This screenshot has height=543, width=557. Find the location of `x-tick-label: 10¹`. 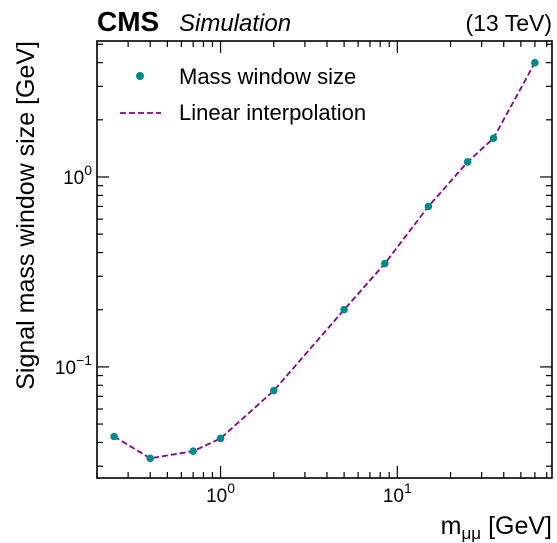

x-tick-label: 10¹ is located at coordinates (397, 493).